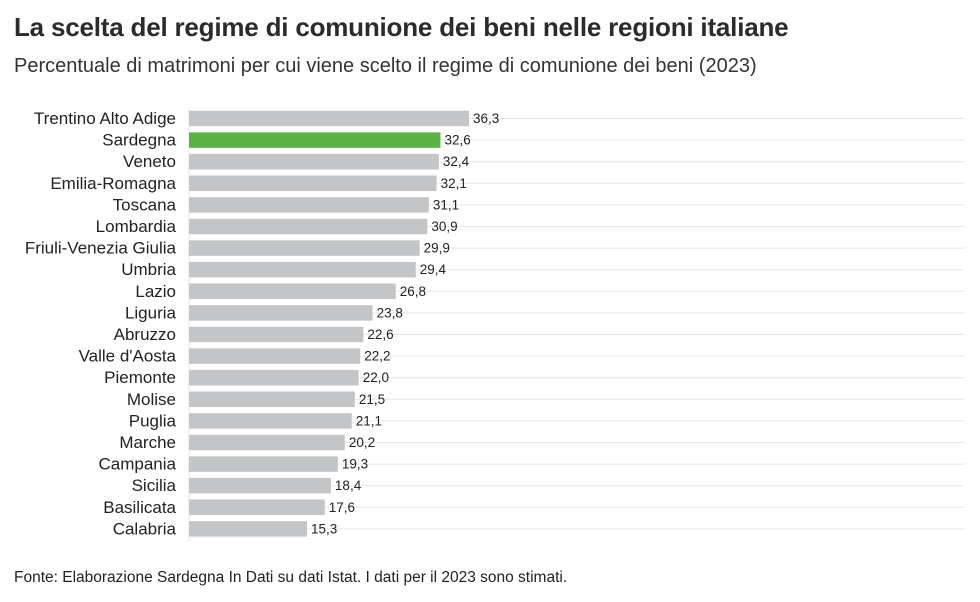  I want to click on value-label: 23,8, so click(390, 312).